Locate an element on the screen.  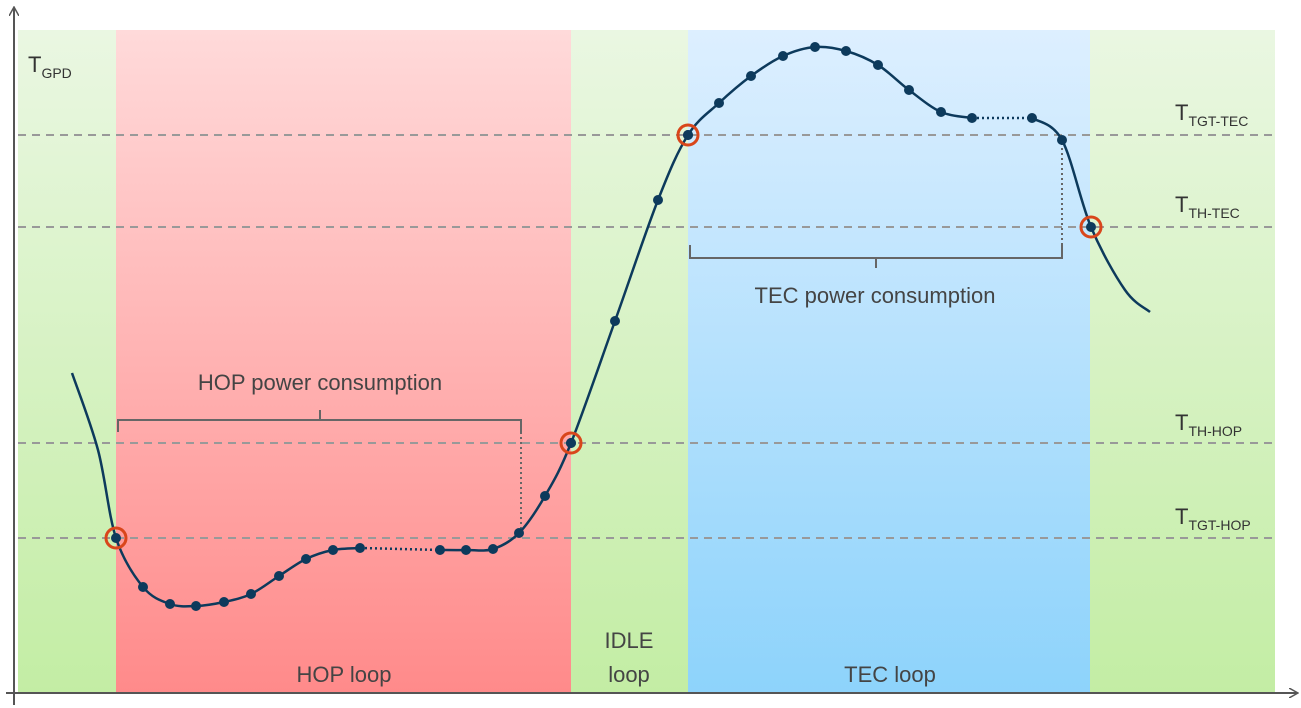
label-sub: GPD is located at coordinates (56, 73).